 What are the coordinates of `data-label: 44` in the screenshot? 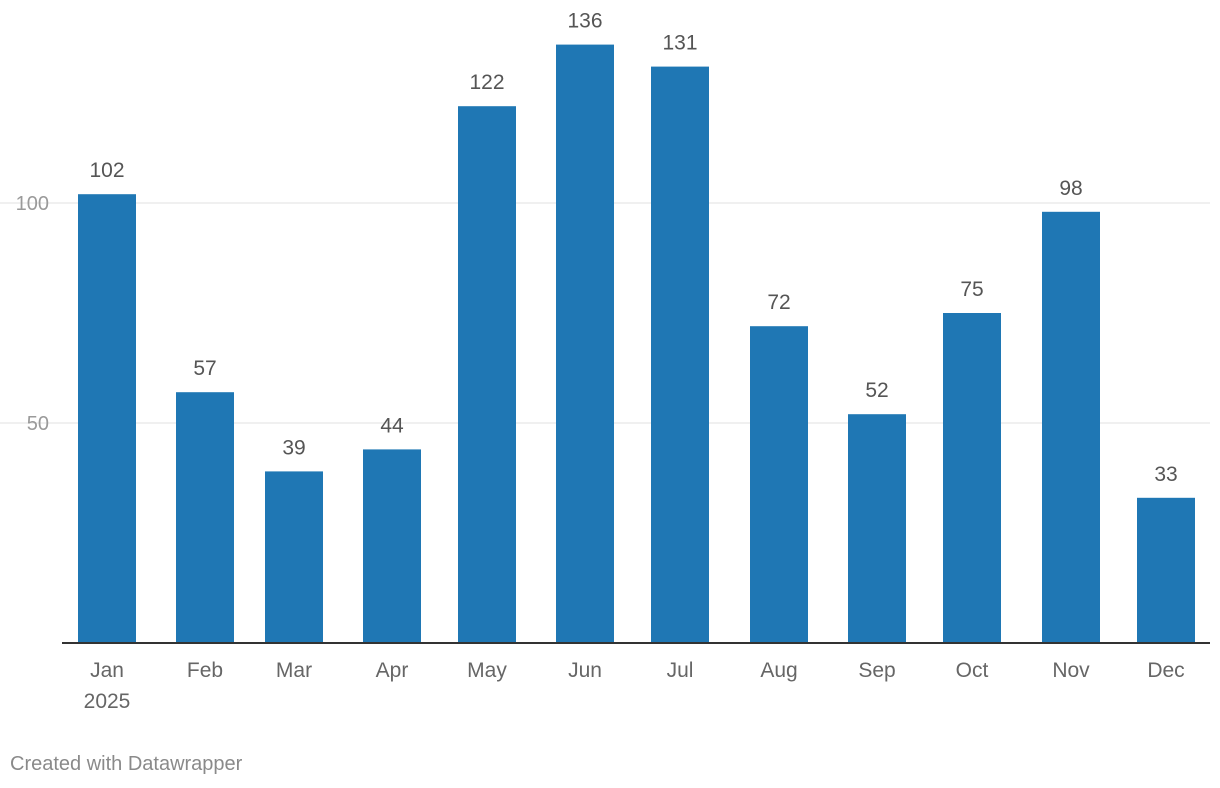 It's located at (392, 425).